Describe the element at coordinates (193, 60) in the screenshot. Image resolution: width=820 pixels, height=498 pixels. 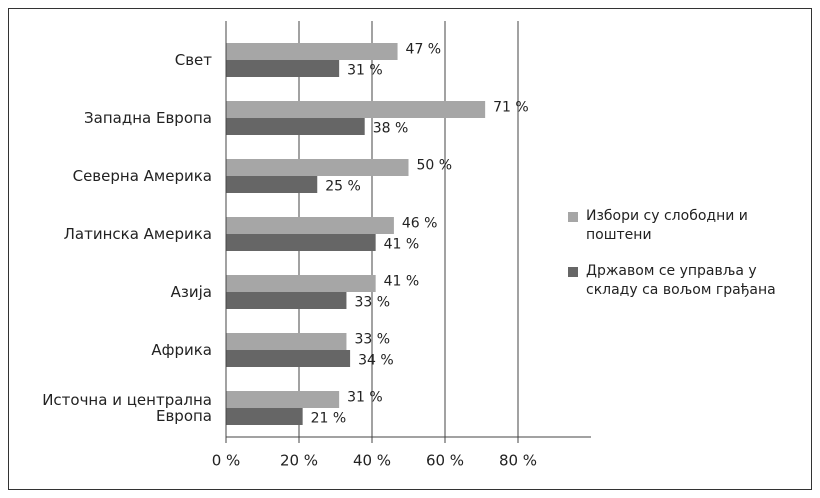
I see `category-label: Свет` at that location.